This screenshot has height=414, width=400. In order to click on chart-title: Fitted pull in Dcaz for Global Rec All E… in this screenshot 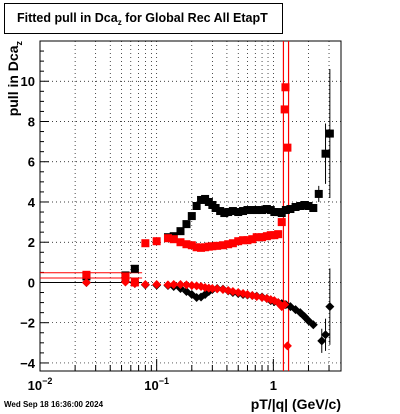, I will do `click(142, 19)`.